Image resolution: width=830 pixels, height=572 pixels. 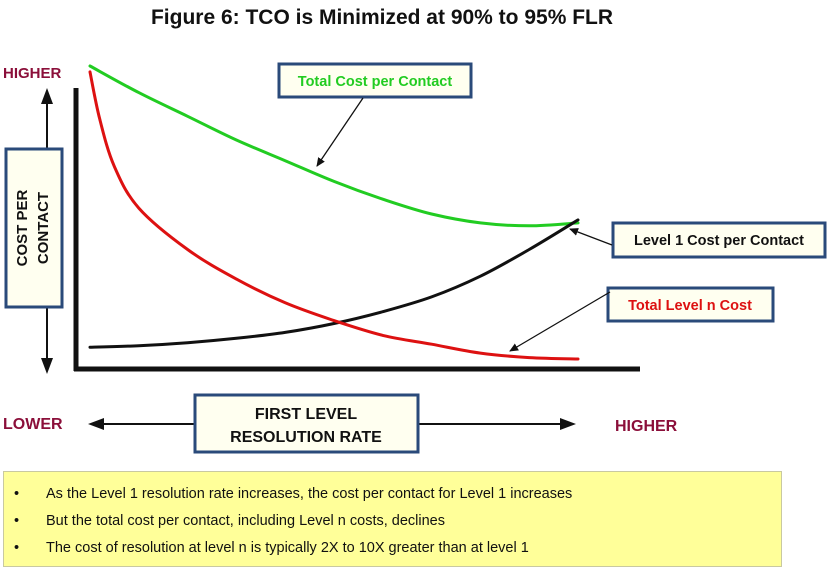 I want to click on callout-level1-cost-label: Level 1 Cost per Contact, so click(x=719, y=241).